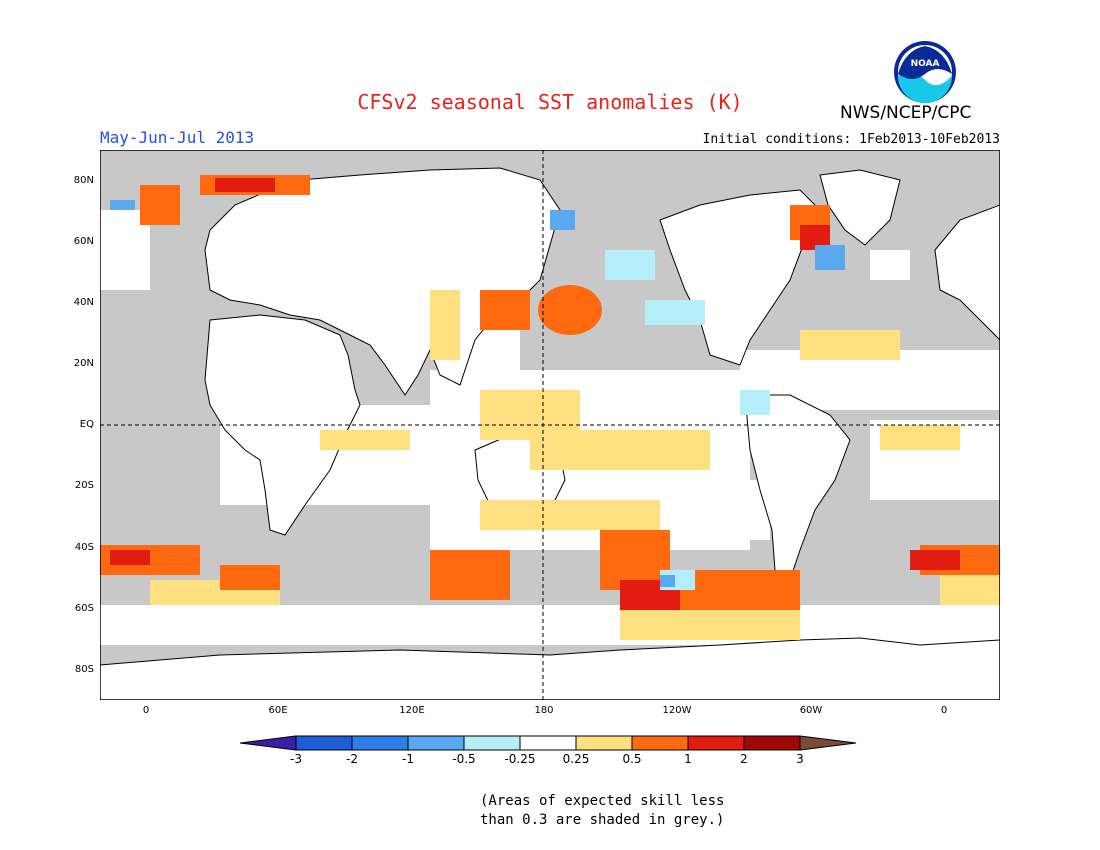 The width and height of the screenshot is (1100, 850). What do you see at coordinates (83, 180) in the screenshot?
I see `lat-label-80n: 80N` at bounding box center [83, 180].